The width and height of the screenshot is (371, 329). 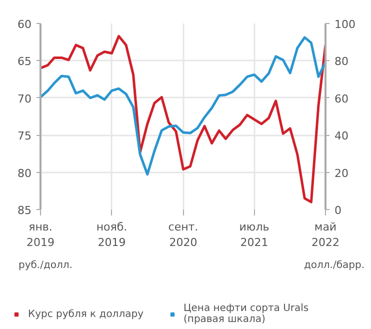 I want to click on y2-tick-label: 80, so click(x=341, y=61).